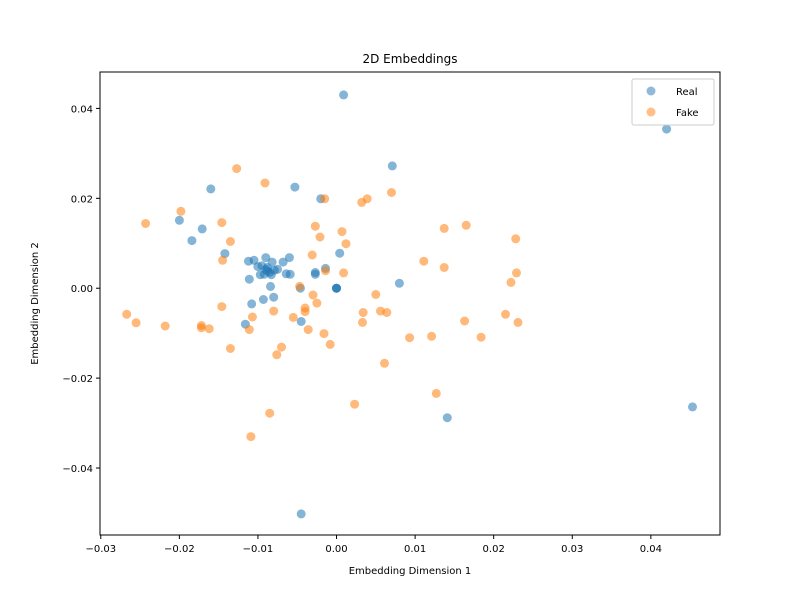  Describe the element at coordinates (651, 91) in the screenshot. I see `legend-marker-real` at that location.